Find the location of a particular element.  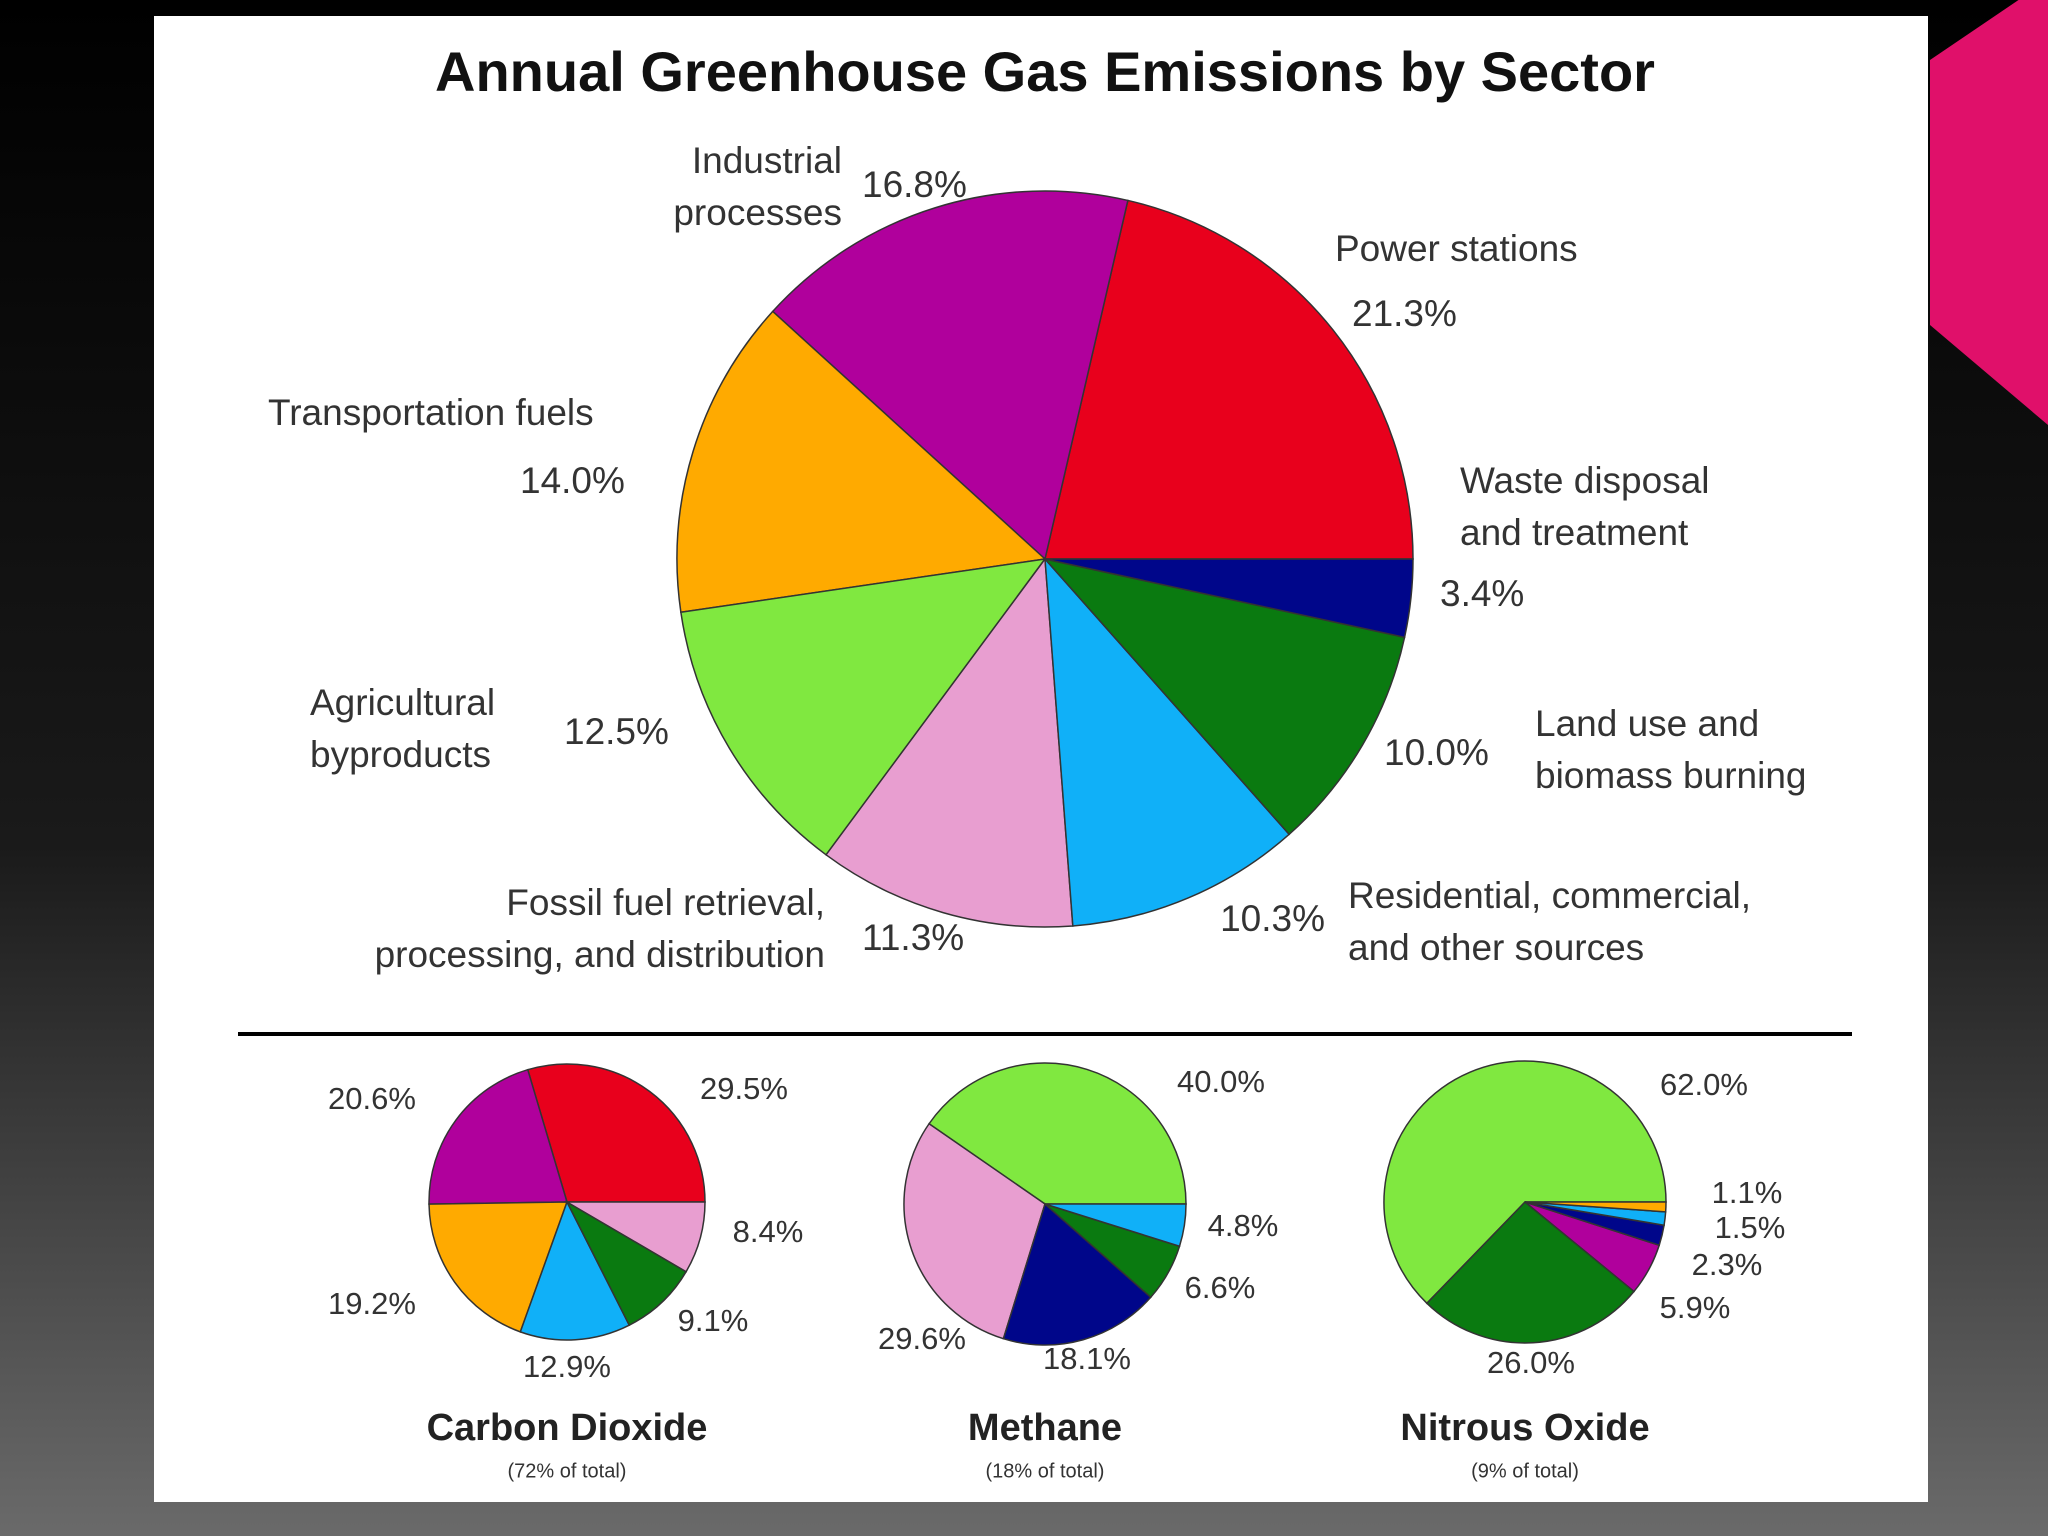

category-label: Waste disposal is located at coordinates (1585, 480).